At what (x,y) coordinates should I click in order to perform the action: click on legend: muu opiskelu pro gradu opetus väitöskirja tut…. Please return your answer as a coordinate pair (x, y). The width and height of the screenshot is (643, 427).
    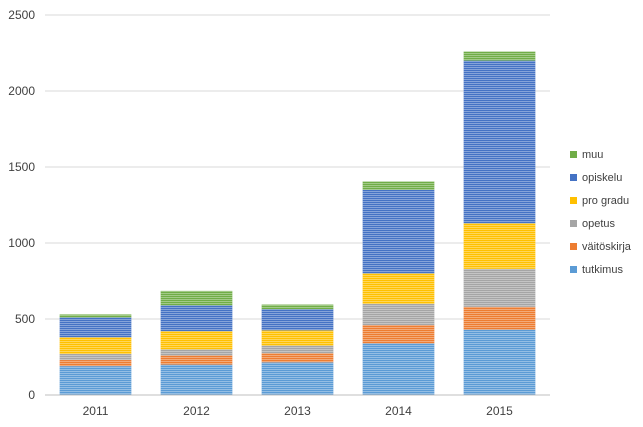
    Looking at the image, I should click on (601, 212).